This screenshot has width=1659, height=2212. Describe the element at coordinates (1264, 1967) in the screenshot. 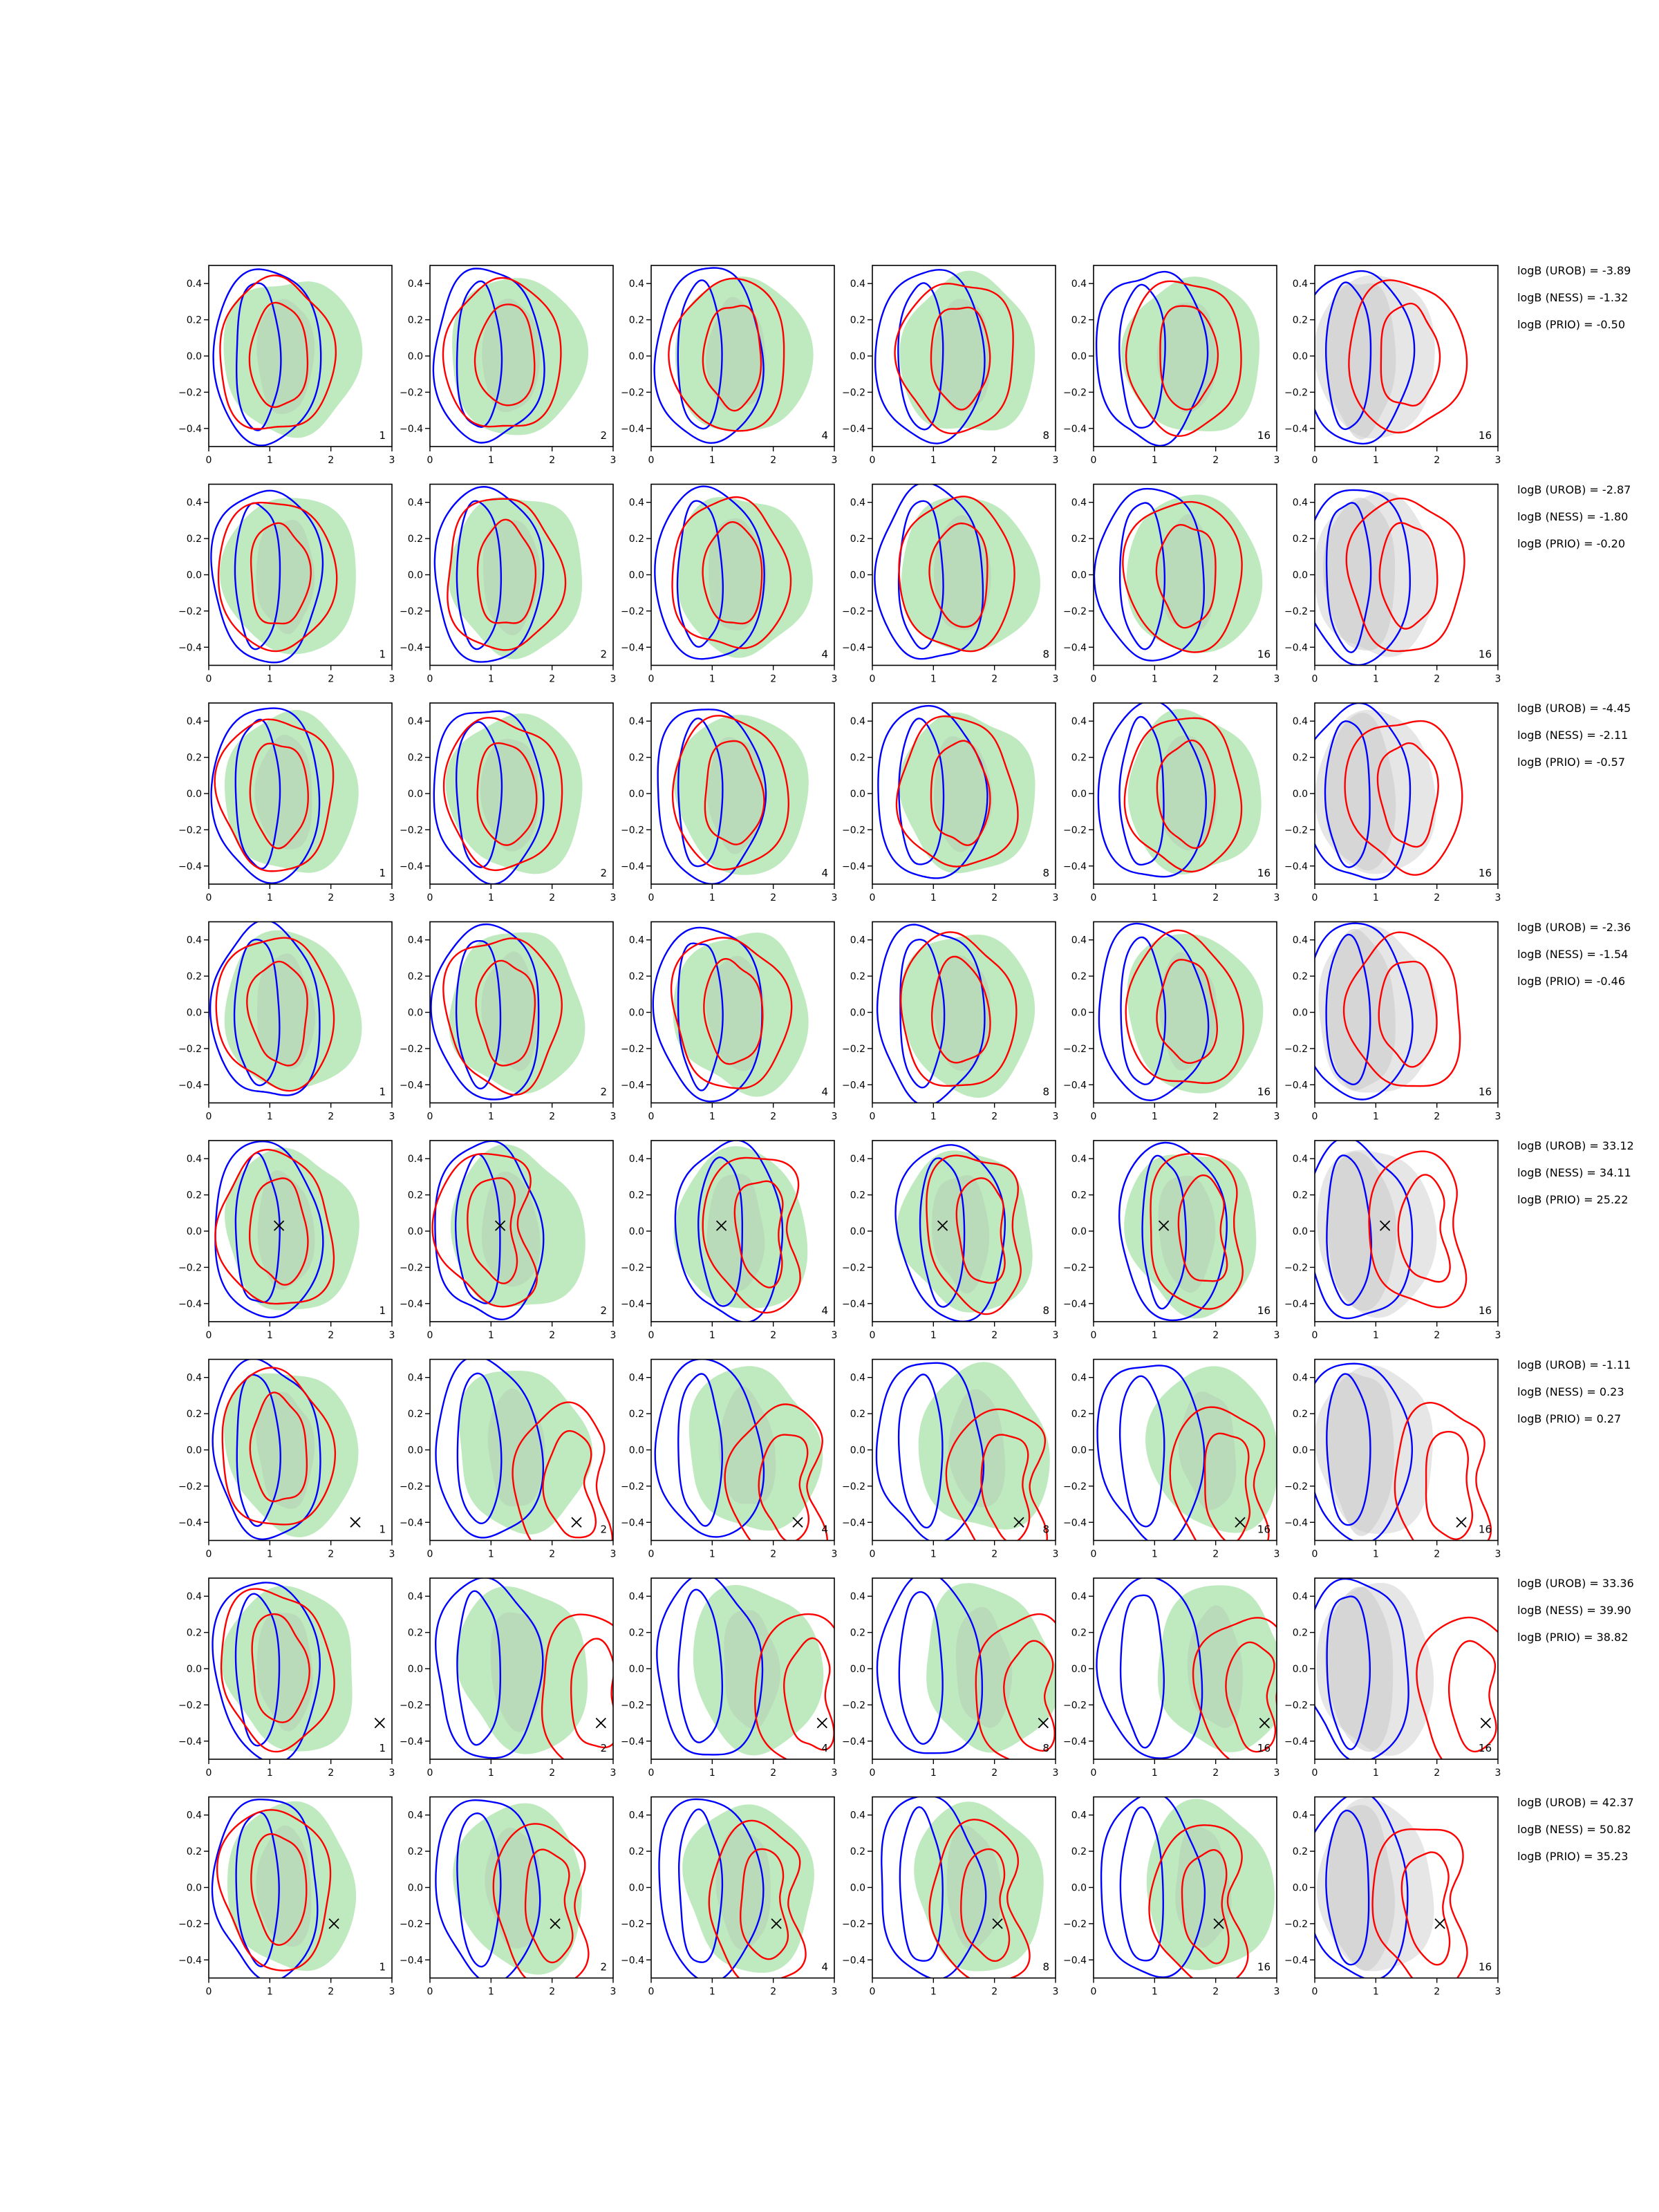

I see `panel-number-label: 16` at that location.